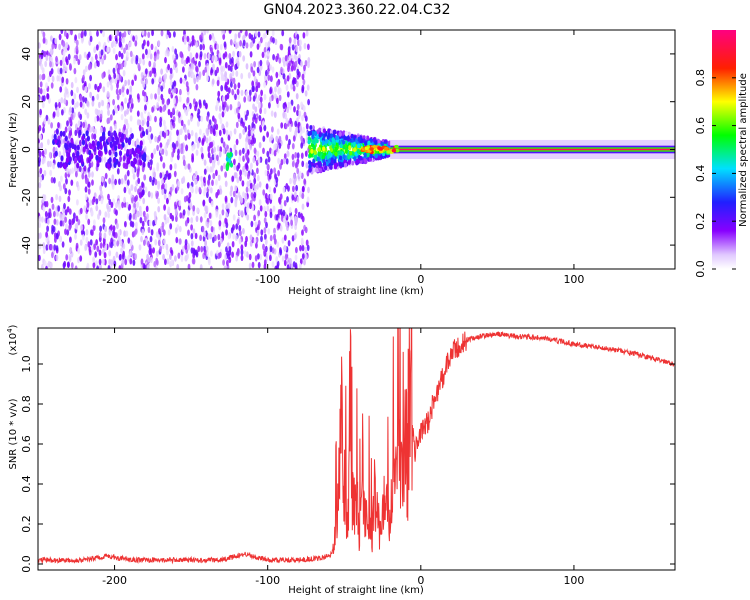 This screenshot has width=750, height=600. I want to click on colorbar-tick-label: 0.4, so click(700, 174).